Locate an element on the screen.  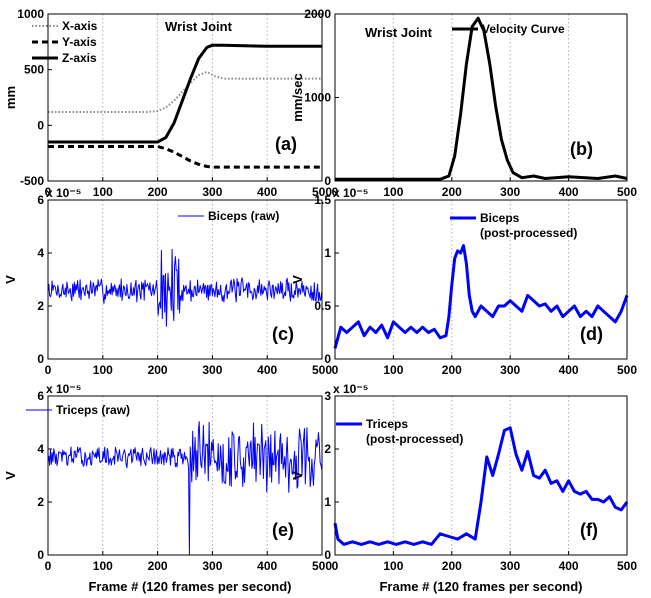
x-tick-label-b: 0 is located at coordinates (335, 192).